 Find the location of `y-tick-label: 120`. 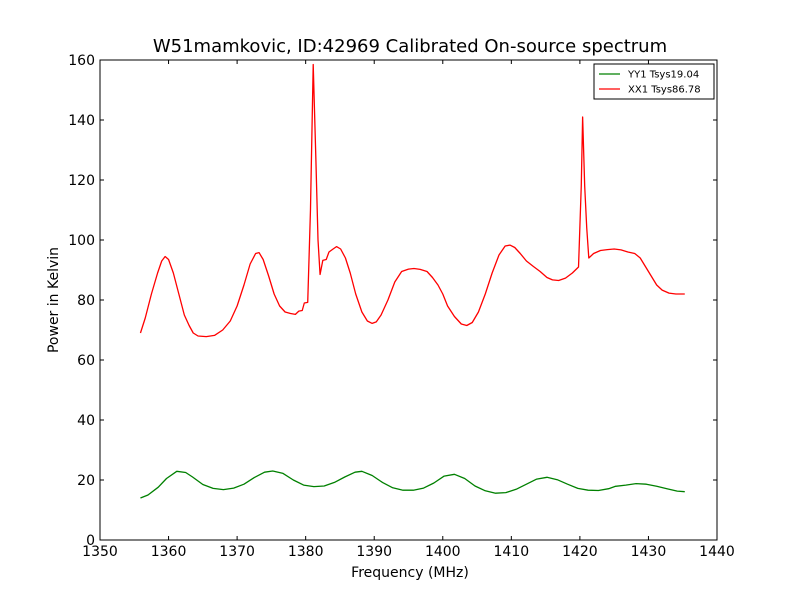

y-tick-label: 120 is located at coordinates (81, 181).